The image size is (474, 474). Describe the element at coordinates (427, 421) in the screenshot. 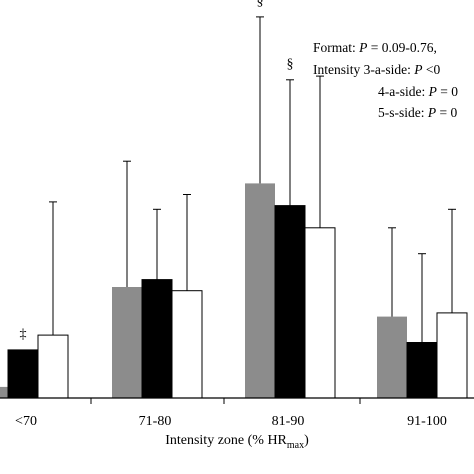

I see `x-tick-label-3: 91-100` at that location.